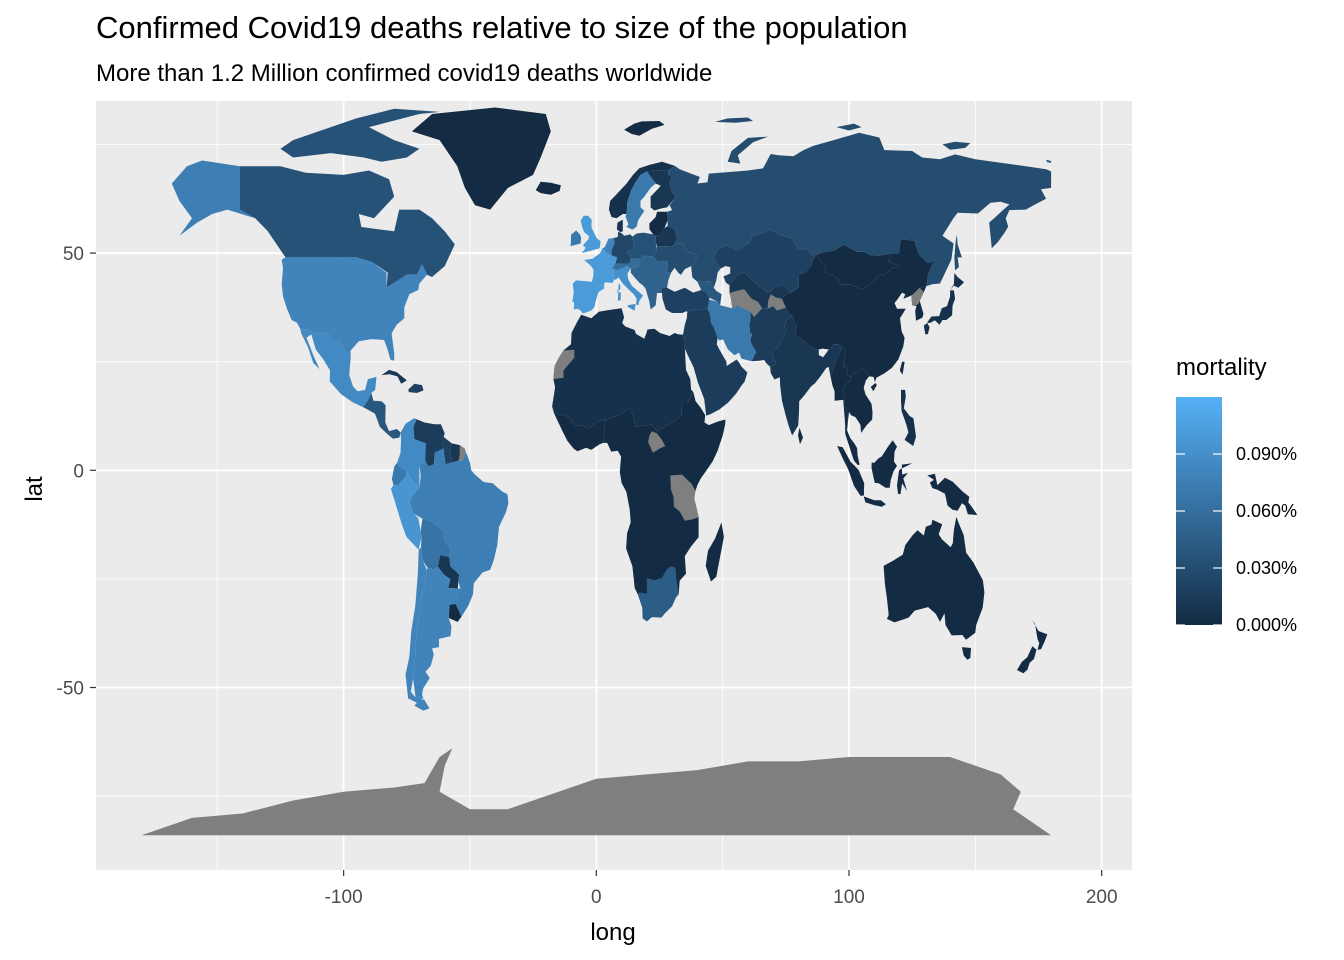 The image size is (1344, 960). Describe the element at coordinates (608, 246) in the screenshot. I see `region-belgium-netherlands` at that location.